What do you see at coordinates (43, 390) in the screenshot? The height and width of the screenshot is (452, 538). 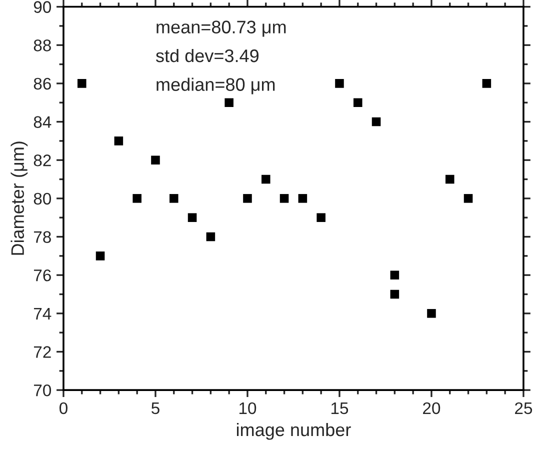 I see `y-tick-label: 70` at bounding box center [43, 390].